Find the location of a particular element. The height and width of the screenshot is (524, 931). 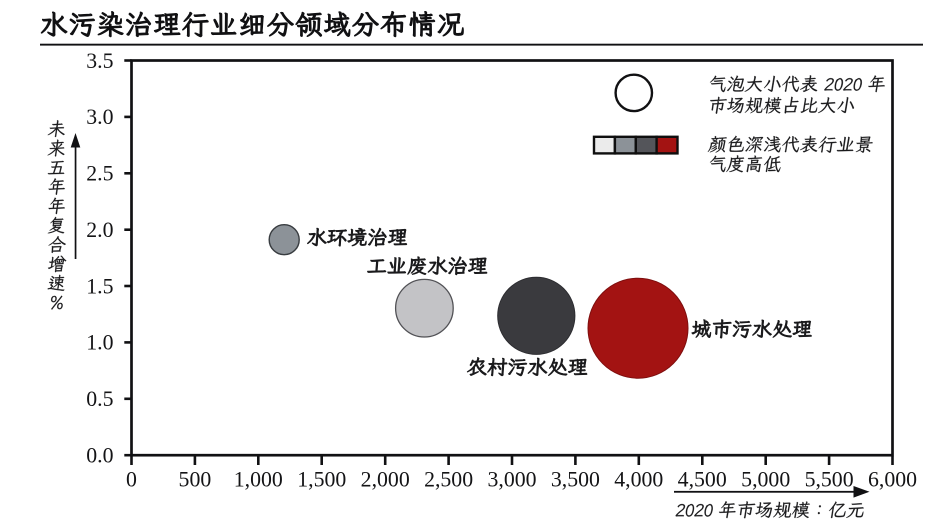

svg-text: 5,500 is located at coordinates (829, 479).